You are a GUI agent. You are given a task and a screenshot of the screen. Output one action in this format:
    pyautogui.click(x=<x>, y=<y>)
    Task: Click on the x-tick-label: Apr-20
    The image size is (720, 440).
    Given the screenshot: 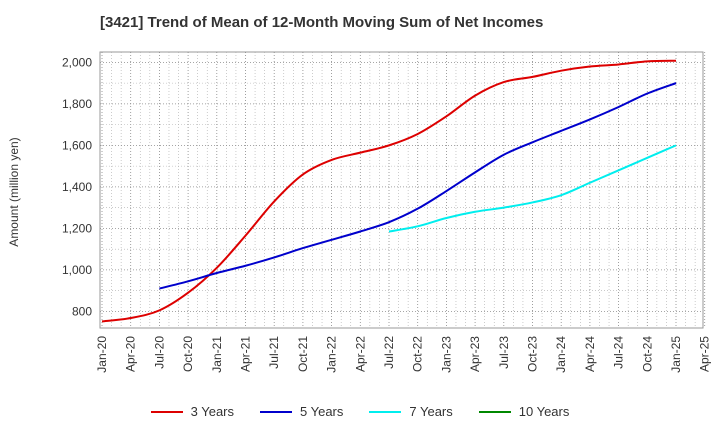 What is the action you would take?
    pyautogui.click(x=131, y=354)
    